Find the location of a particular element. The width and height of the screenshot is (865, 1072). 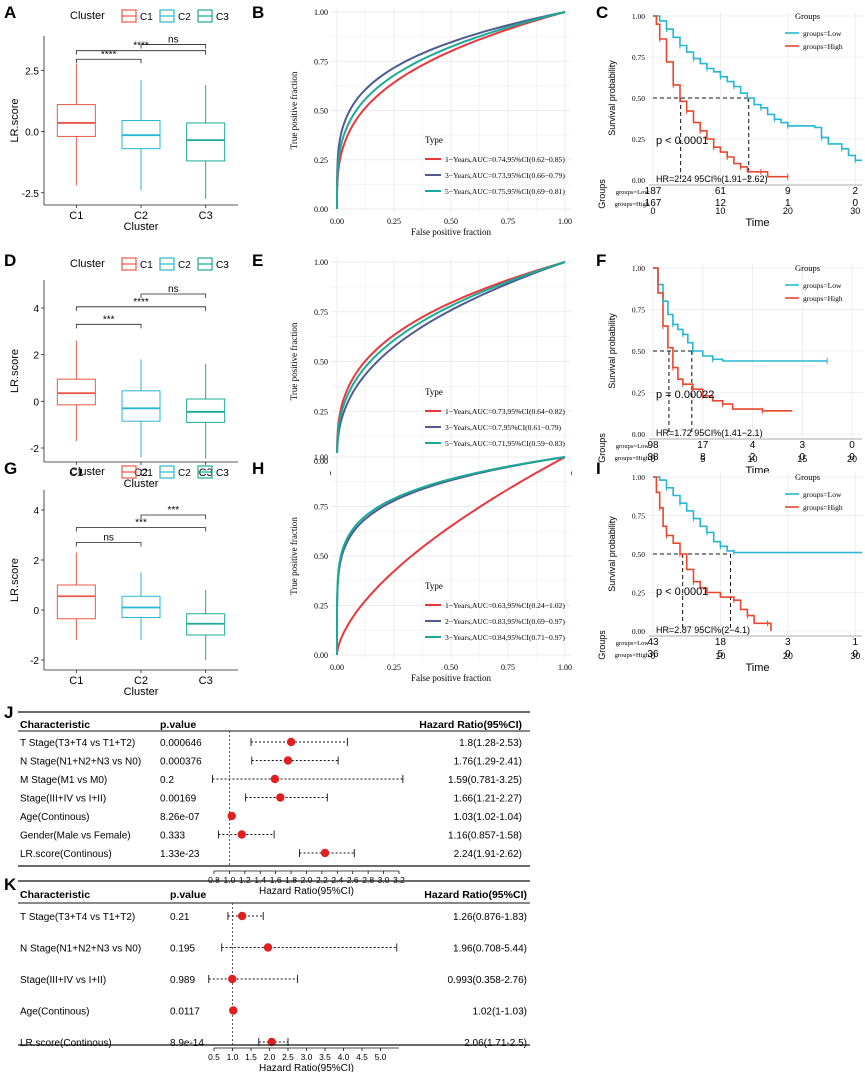

row-characteristic: Gender(Male vs Female) is located at coordinates (75, 836).